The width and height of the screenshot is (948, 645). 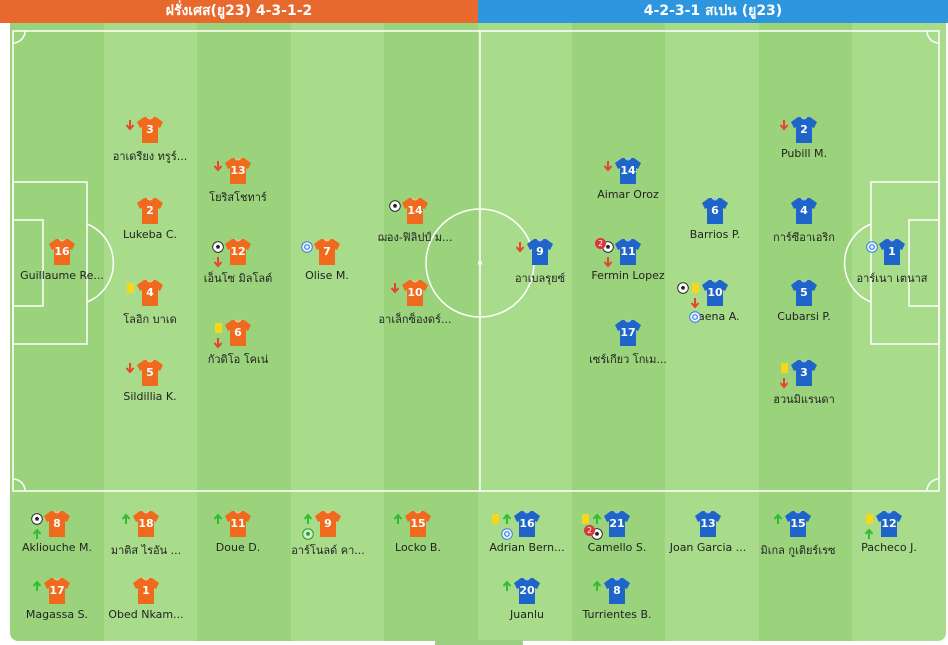 What do you see at coordinates (238, 181) in the screenshot?
I see `home-starter-player: 13 โยริสโชทาร์` at bounding box center [238, 181].